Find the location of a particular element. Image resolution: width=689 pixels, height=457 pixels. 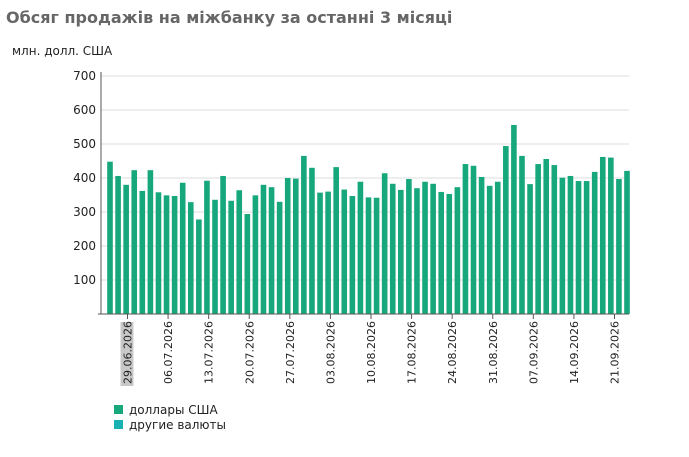

legend-label-usd: доллары США is located at coordinates (173, 409).